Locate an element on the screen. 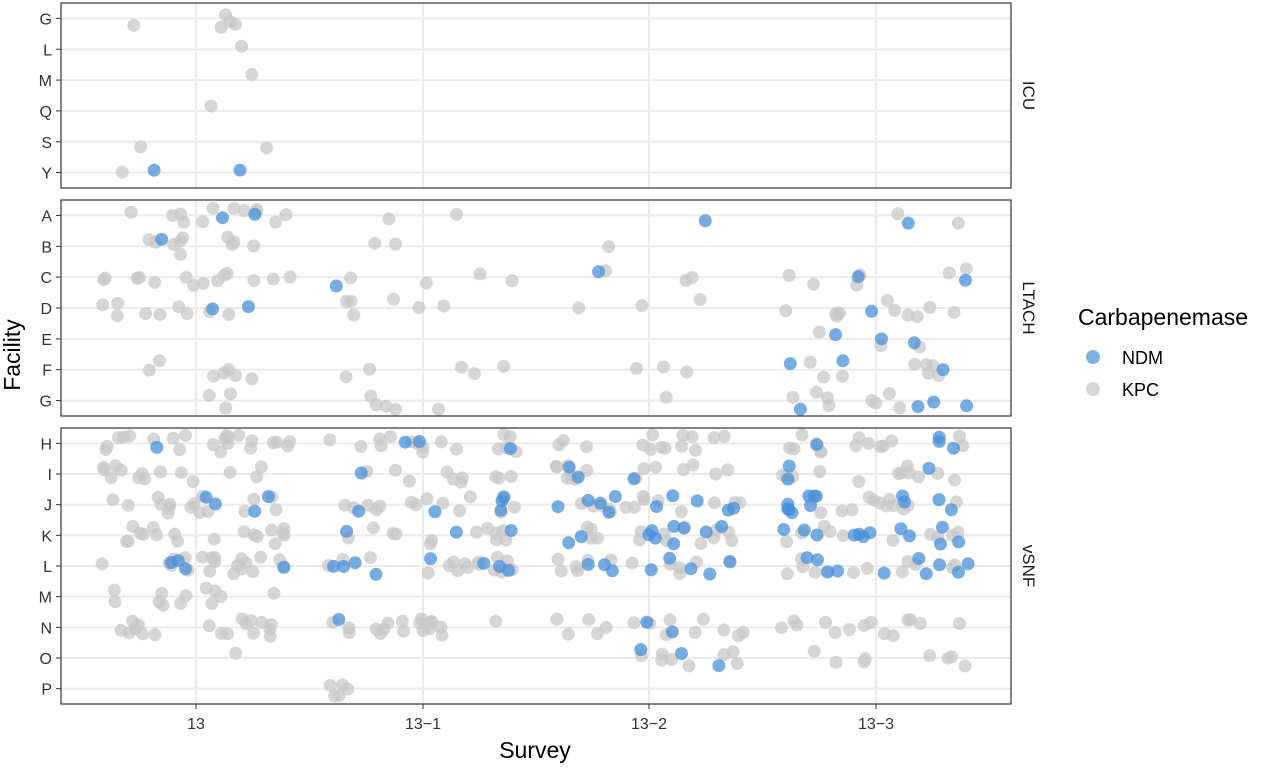 Image resolution: width=1280 pixels, height=768 pixels. y-tick-label-vsnf-1: I is located at coordinates (50, 475).